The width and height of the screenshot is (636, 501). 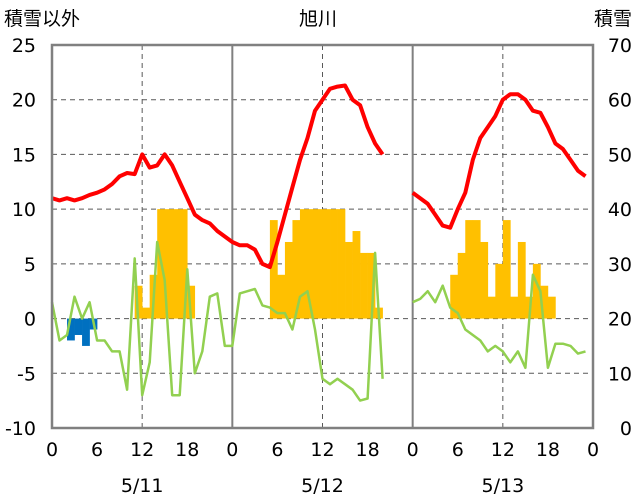 What do you see at coordinates (24, 101) in the screenshot?
I see `y-left-tick-label: 20` at bounding box center [24, 101].